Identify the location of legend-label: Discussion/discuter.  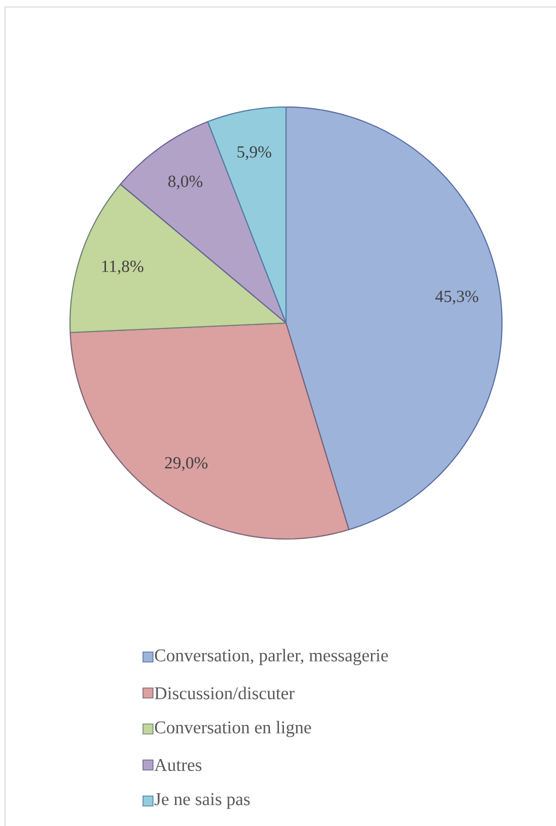
(224, 693).